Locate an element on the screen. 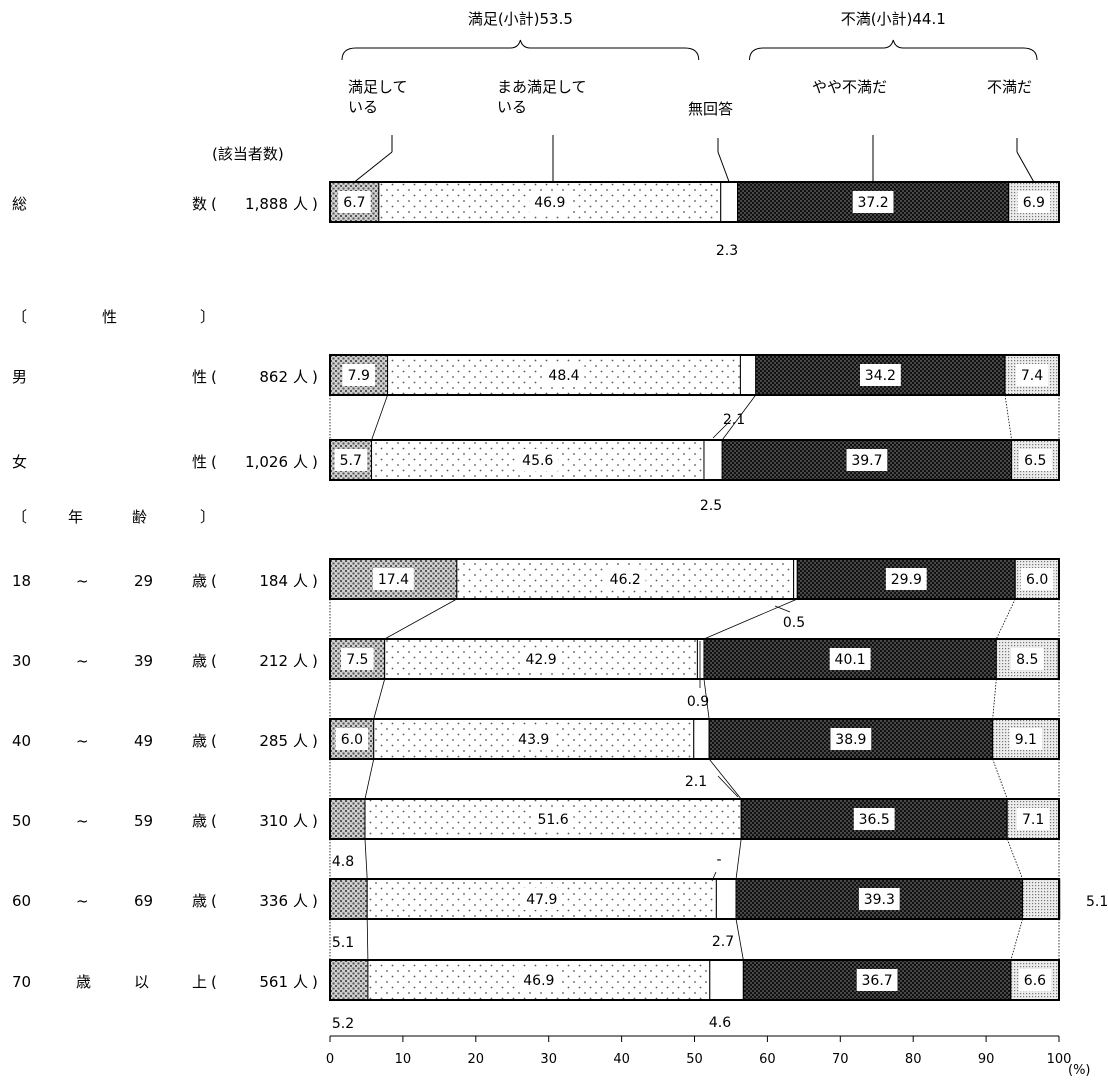 This screenshot has width=1108, height=1086. value-label-1-2: 2.1 is located at coordinates (734, 420).